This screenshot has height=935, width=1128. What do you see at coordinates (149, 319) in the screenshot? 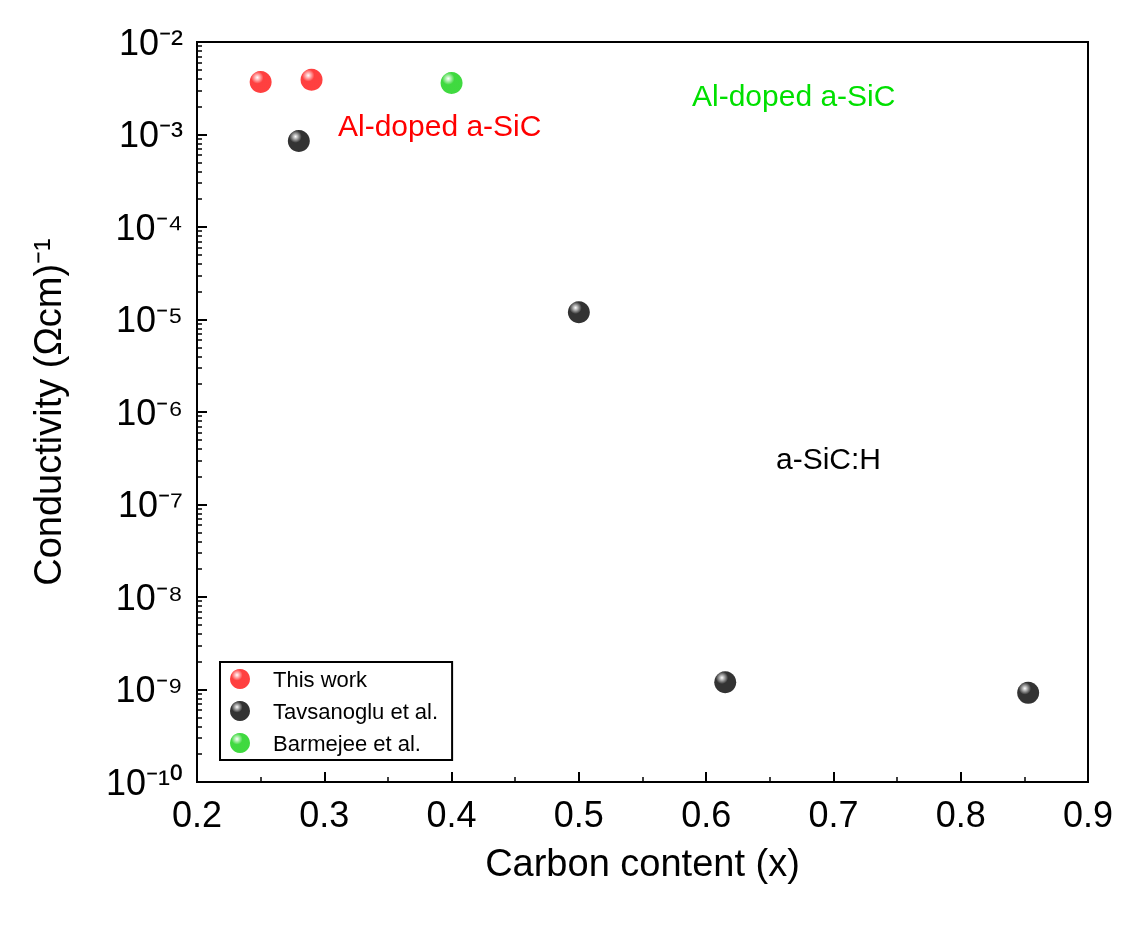
I see `y-tick-label: 10⁻⁵` at bounding box center [149, 319].